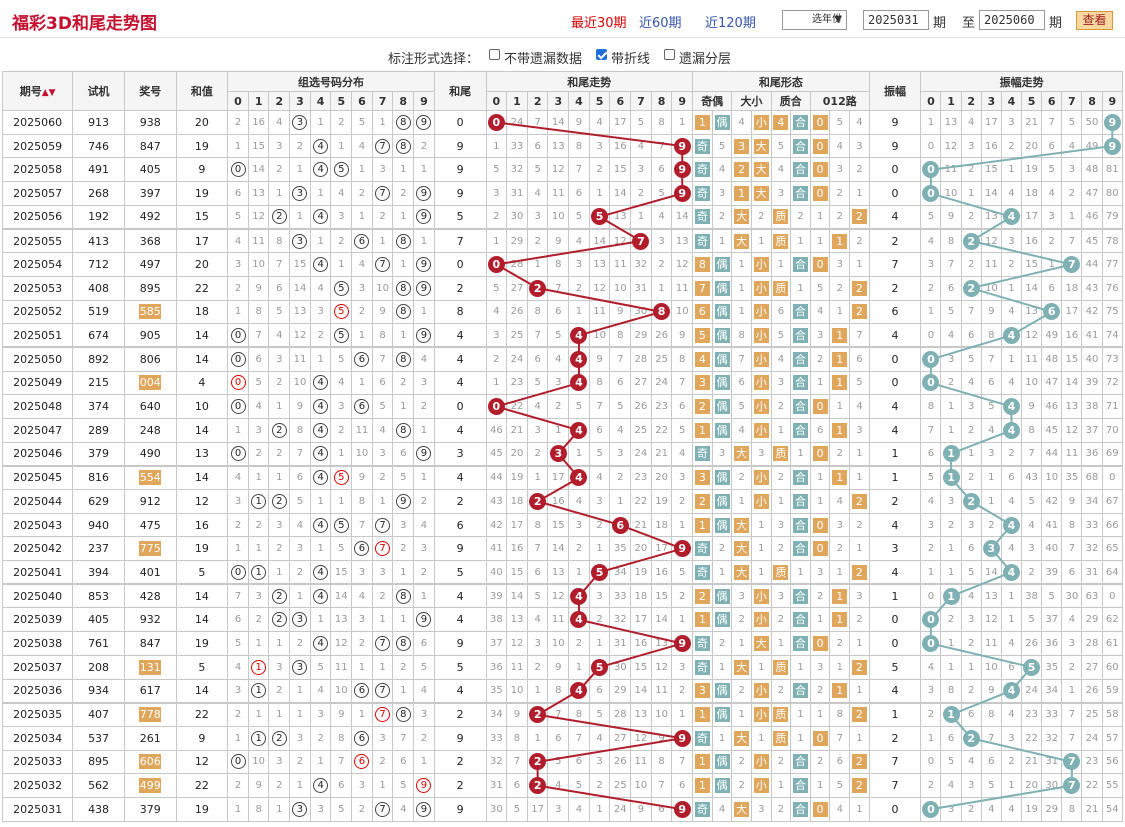  What do you see at coordinates (201, 241) in the screenshot?
I see `sum-cell-value: 17` at bounding box center [201, 241].